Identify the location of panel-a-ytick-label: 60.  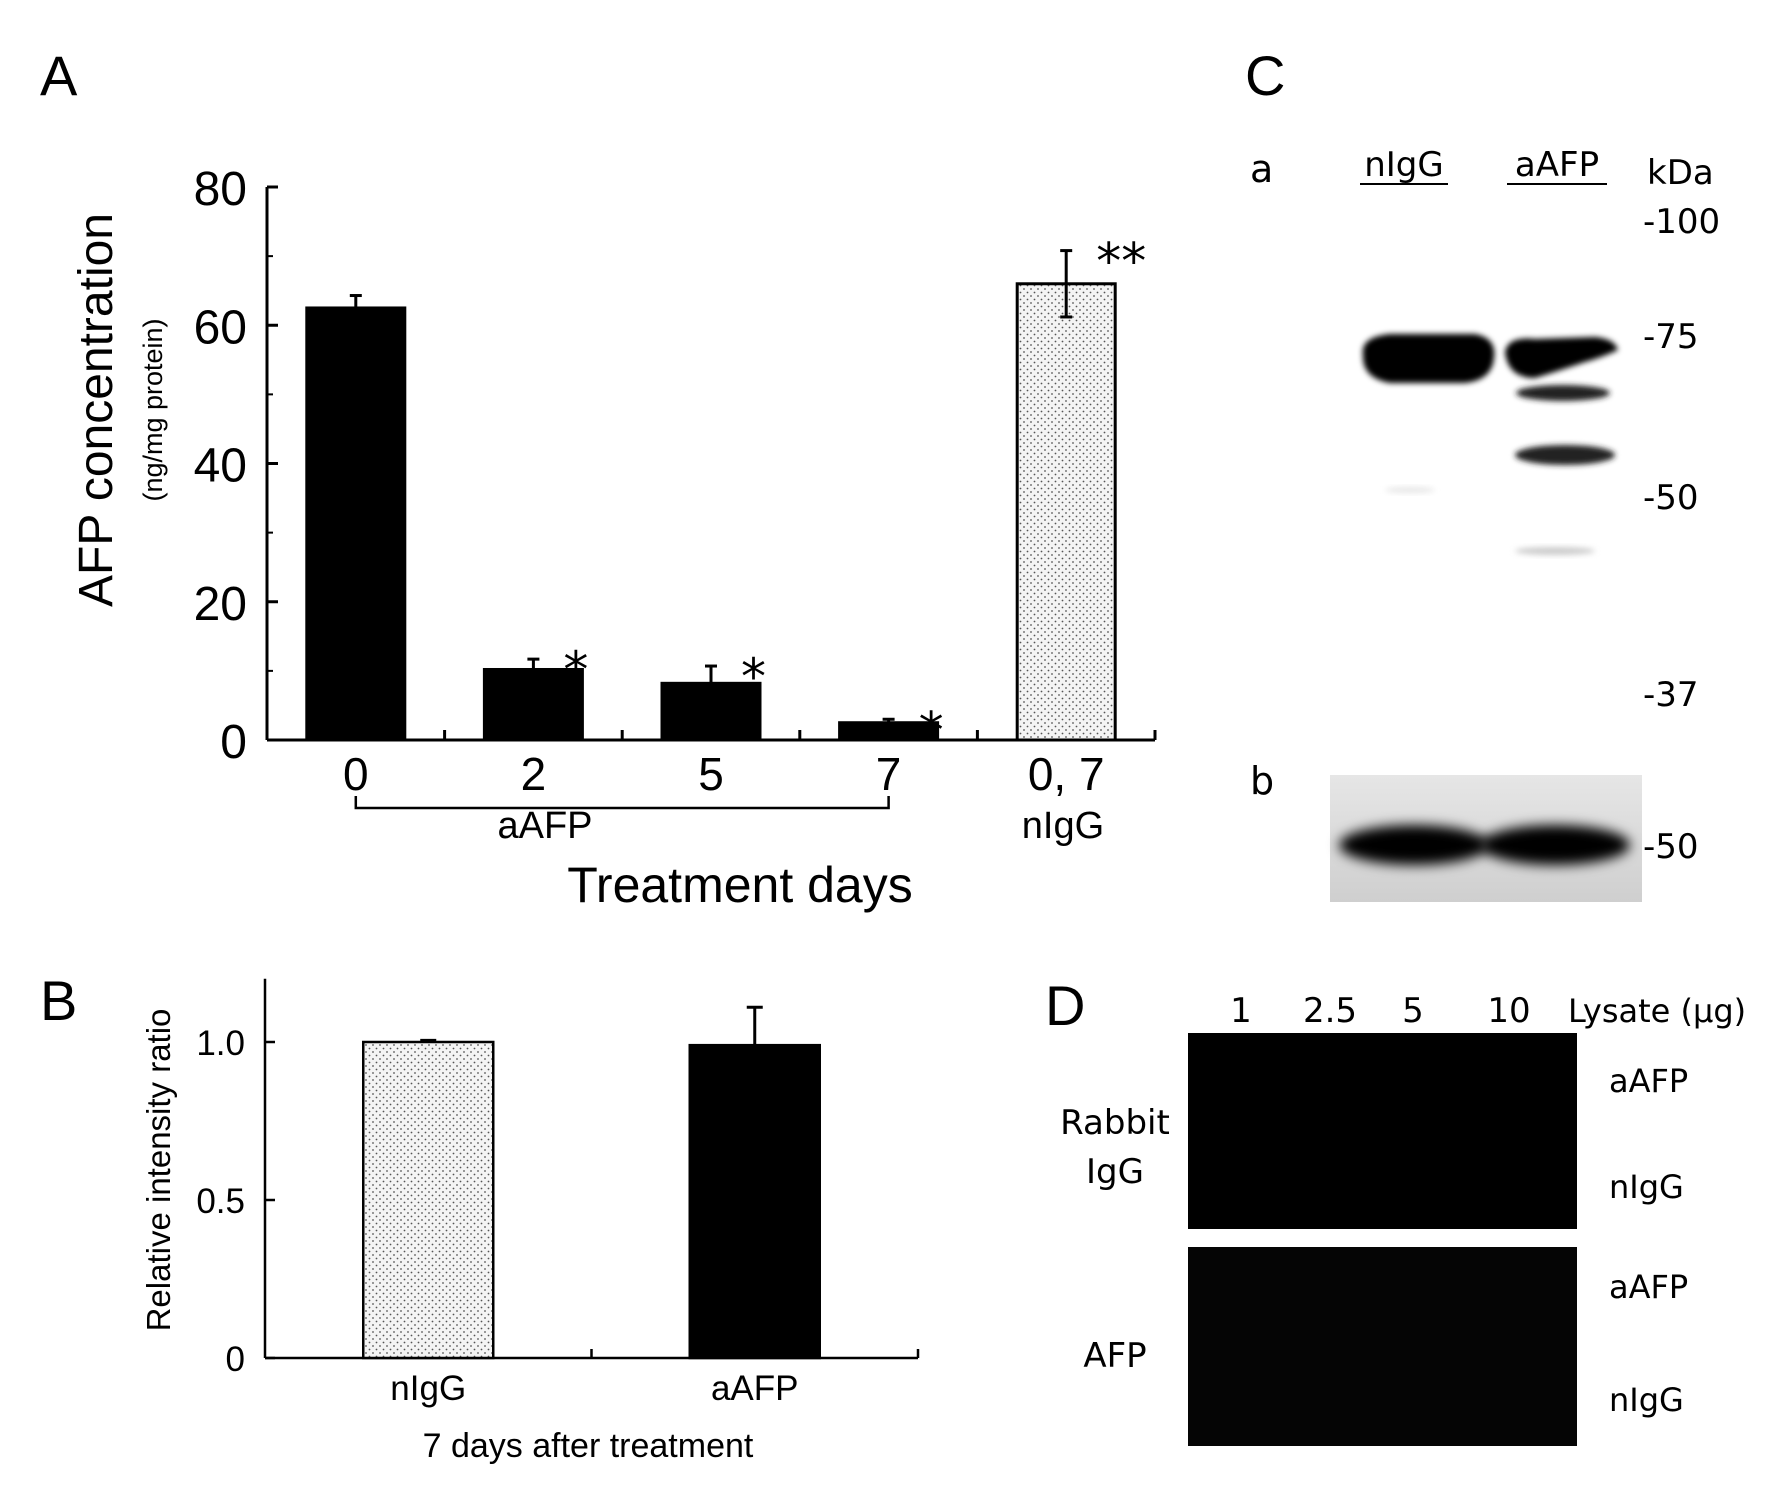
(220, 327).